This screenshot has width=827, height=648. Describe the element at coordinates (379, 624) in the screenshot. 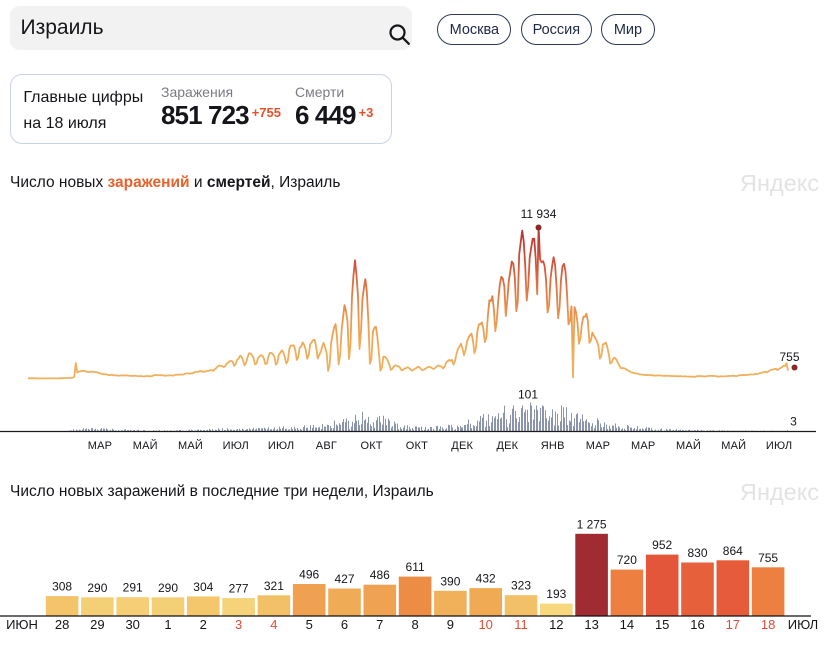

I see `svg-text: 7` at that location.